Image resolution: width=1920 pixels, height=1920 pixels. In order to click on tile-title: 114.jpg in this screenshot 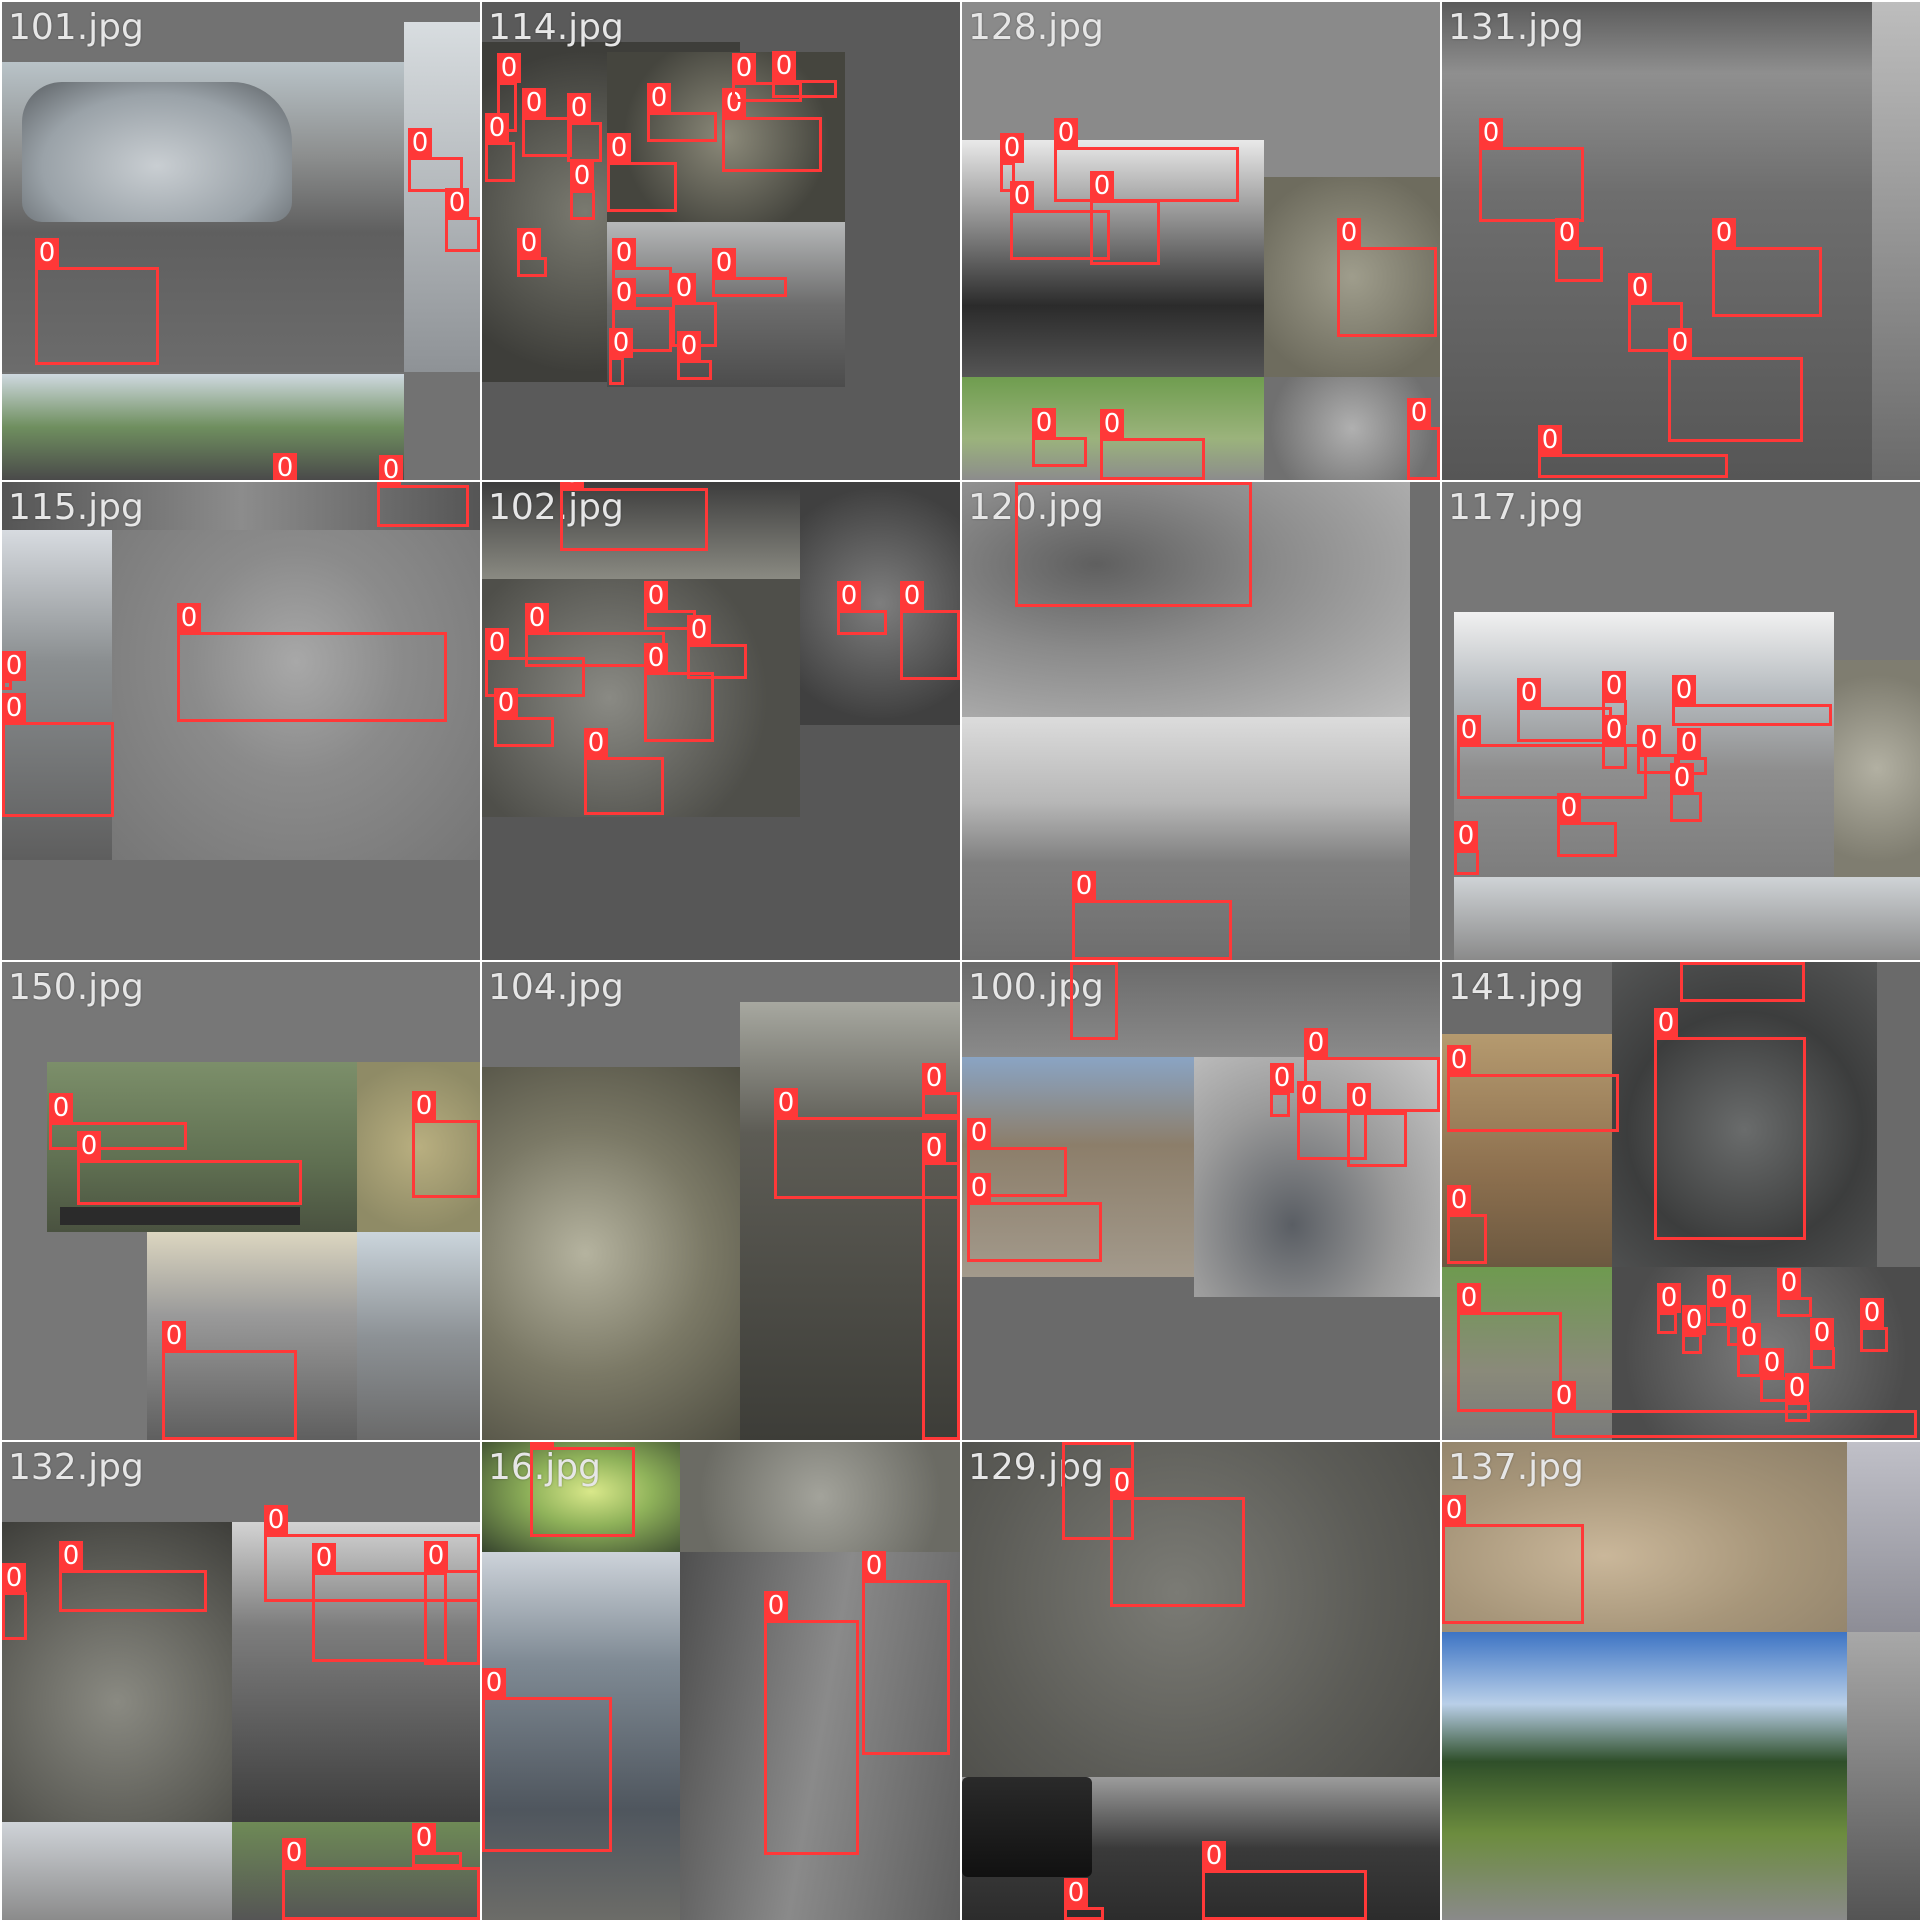, I will do `click(556, 27)`.